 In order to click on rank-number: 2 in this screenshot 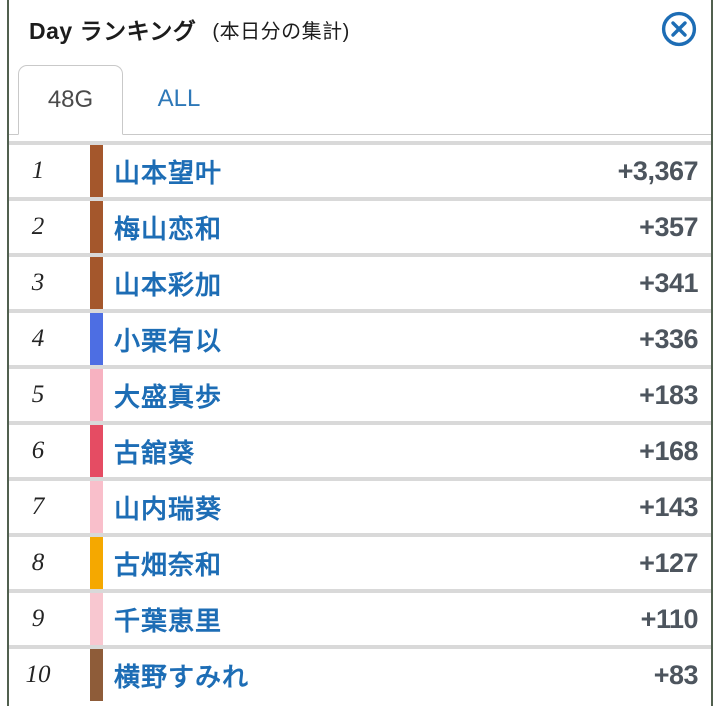, I will do `click(38, 226)`.